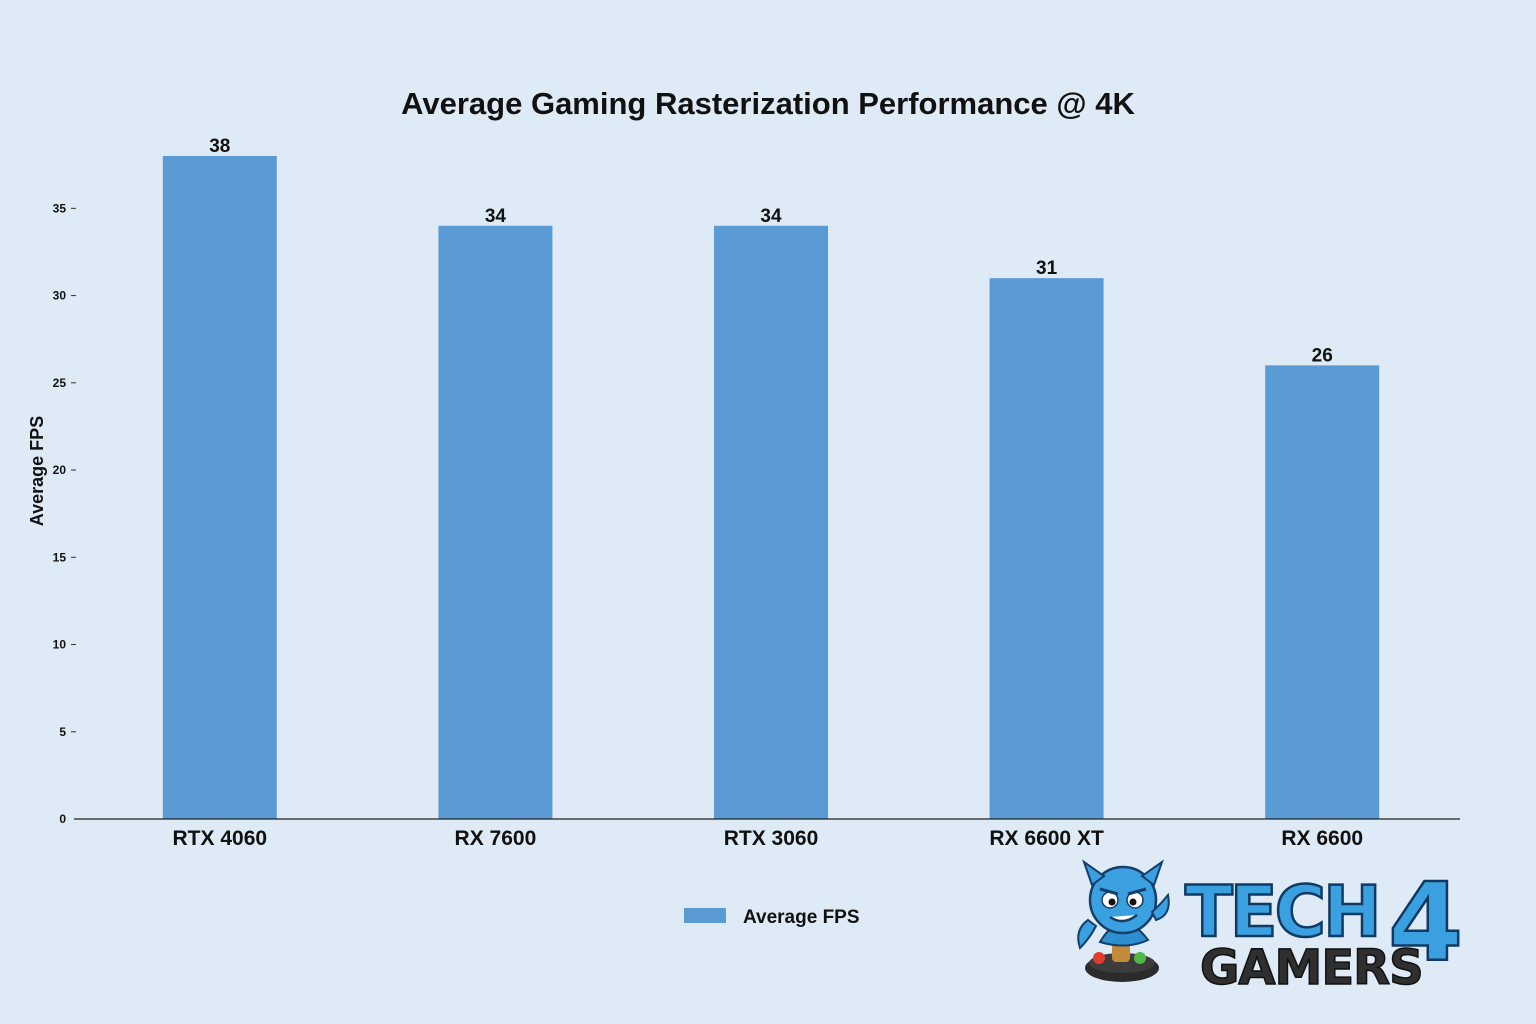 The height and width of the screenshot is (1024, 1536). What do you see at coordinates (220, 838) in the screenshot?
I see `x-tick-label: RTX 4060` at bounding box center [220, 838].